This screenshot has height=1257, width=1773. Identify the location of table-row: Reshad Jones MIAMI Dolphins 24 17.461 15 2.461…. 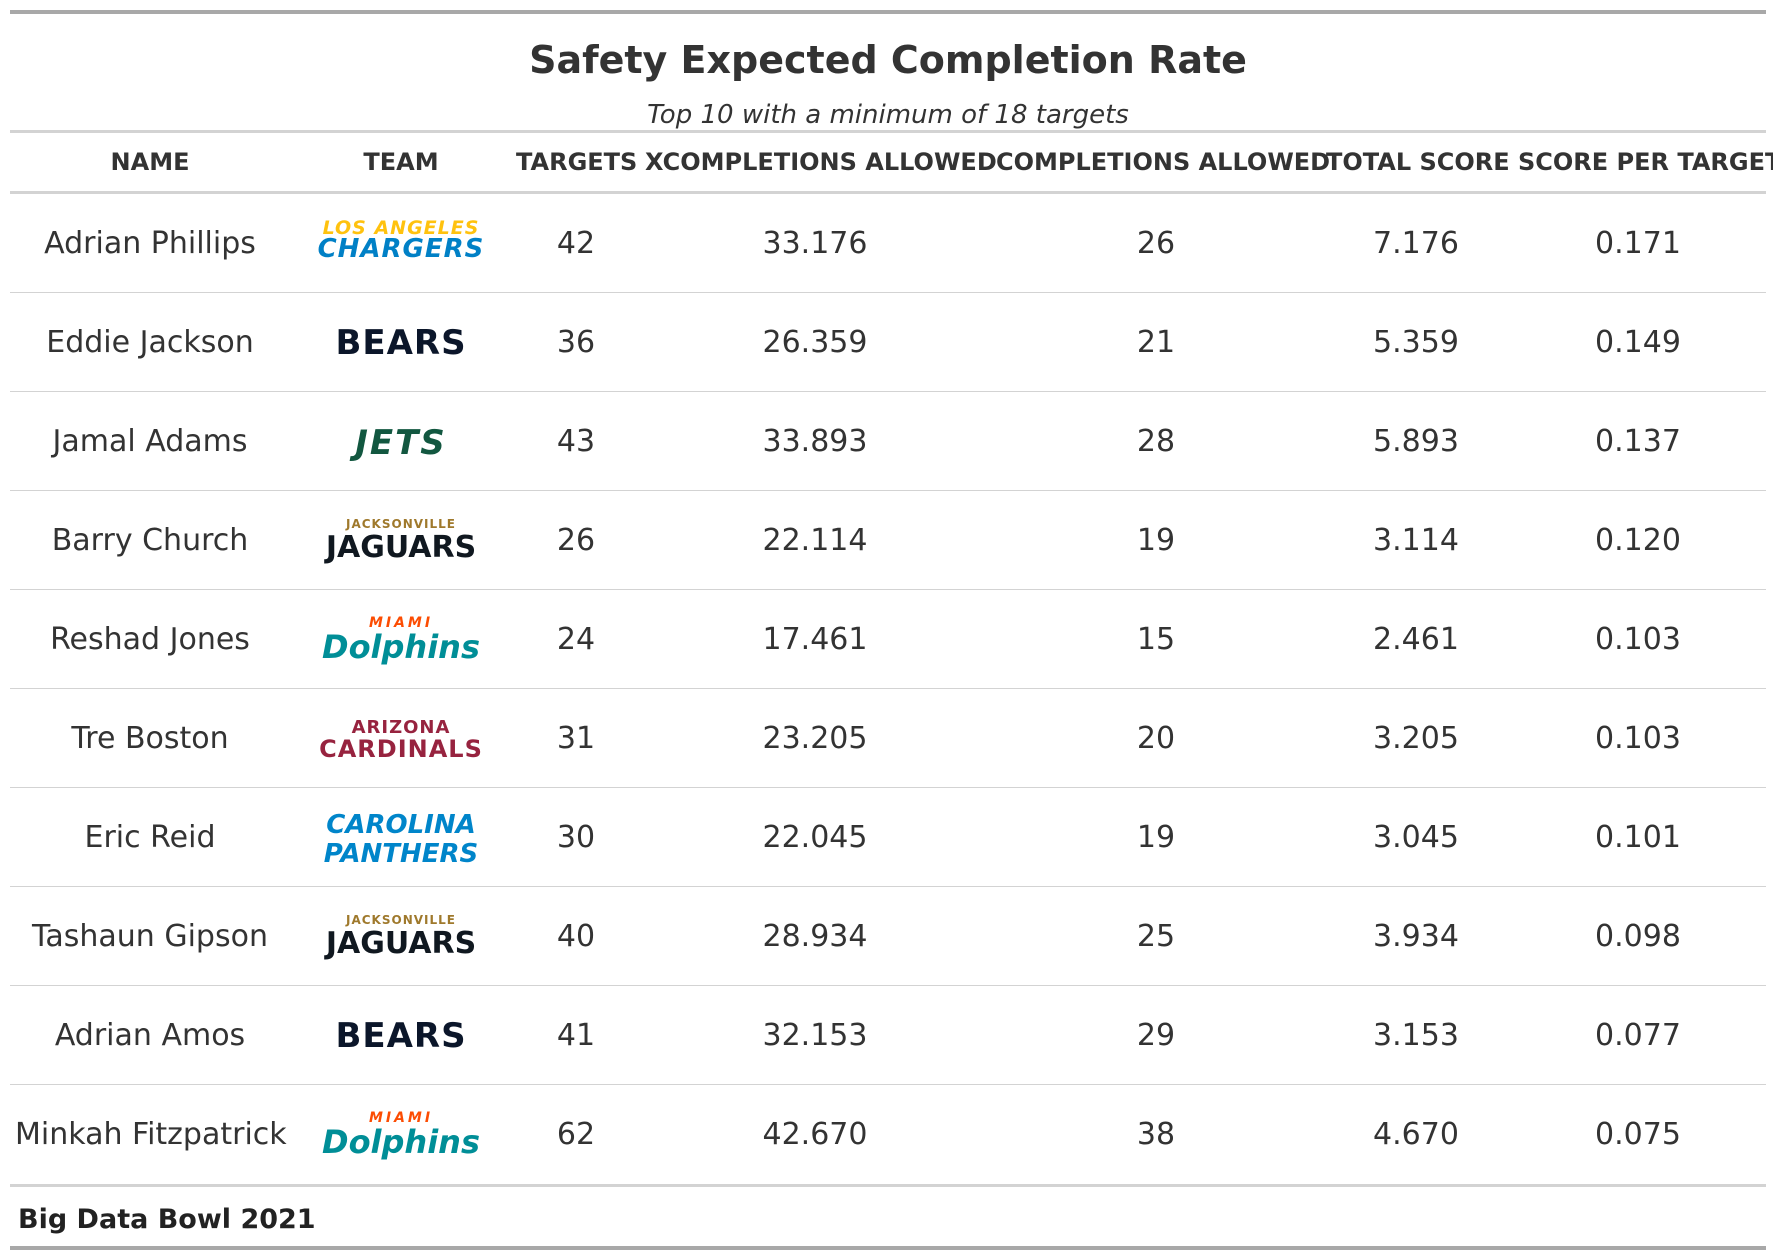
(888, 639).